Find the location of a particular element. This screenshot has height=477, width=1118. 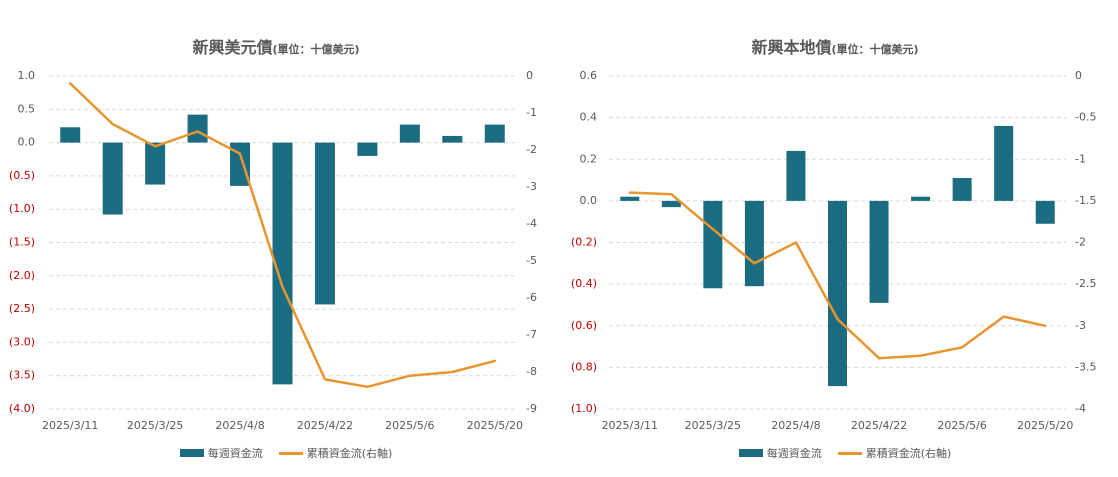

y-left-tick-label: (1.5) is located at coordinates (22, 242).